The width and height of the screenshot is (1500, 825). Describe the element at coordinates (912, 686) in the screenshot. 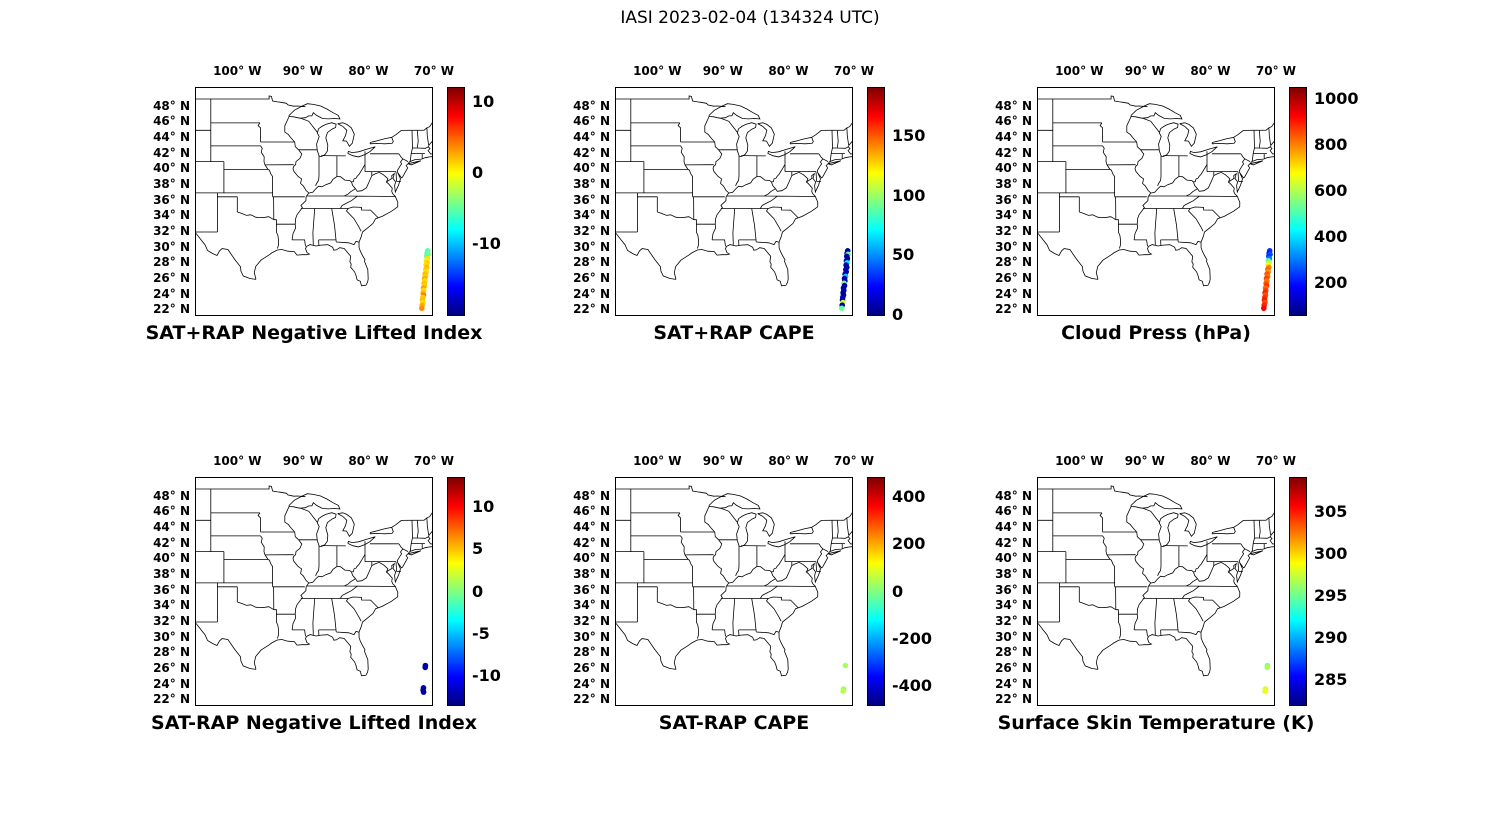

I see `colorbar-tick-label: -400` at that location.